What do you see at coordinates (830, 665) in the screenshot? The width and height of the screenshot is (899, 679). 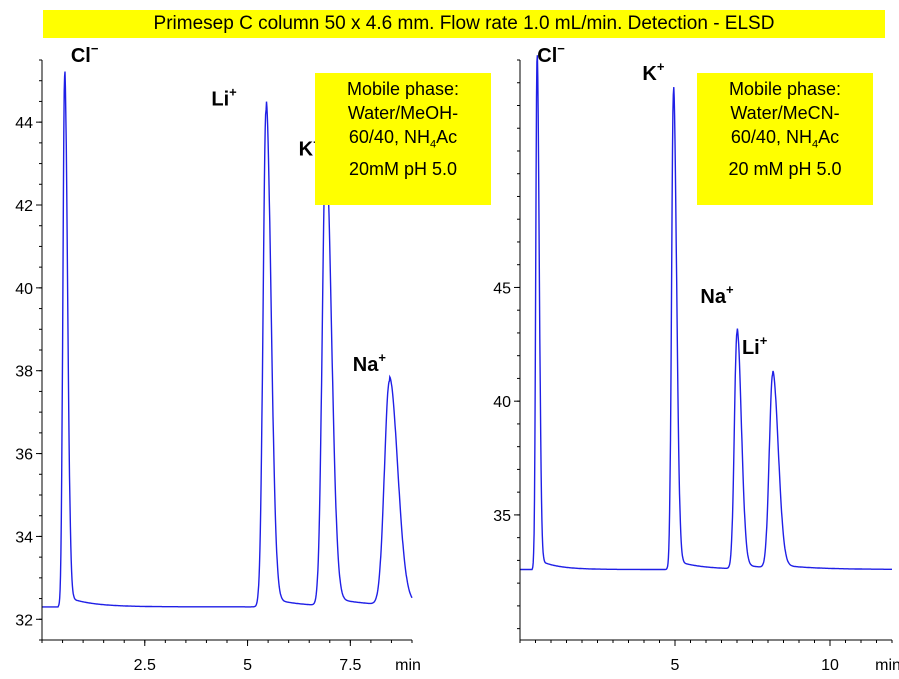 I see `x-tick-label: 10` at bounding box center [830, 665].